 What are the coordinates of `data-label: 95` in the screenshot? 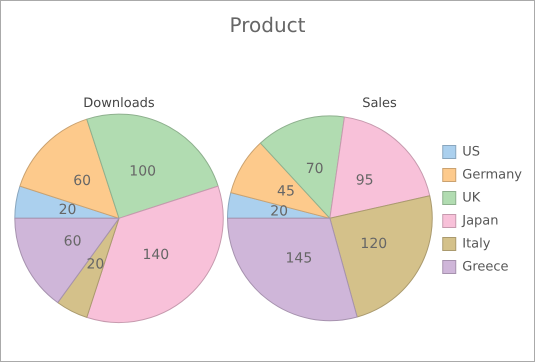 It's located at (365, 180).